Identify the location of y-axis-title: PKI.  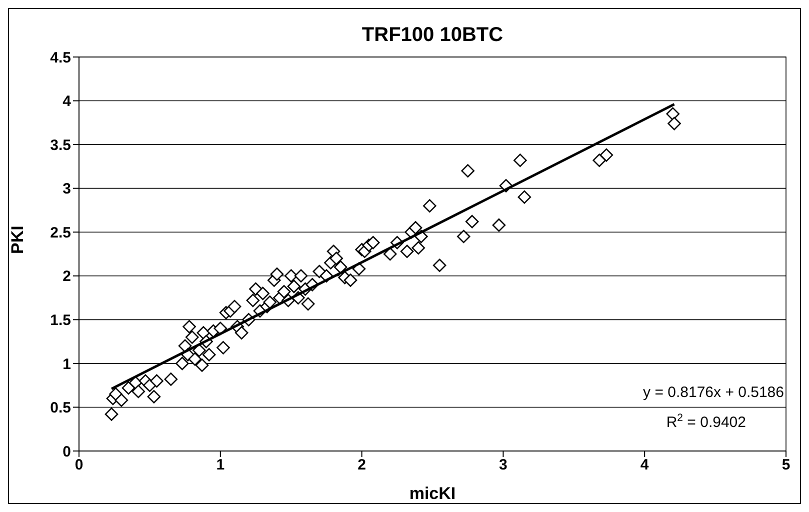
(18, 240).